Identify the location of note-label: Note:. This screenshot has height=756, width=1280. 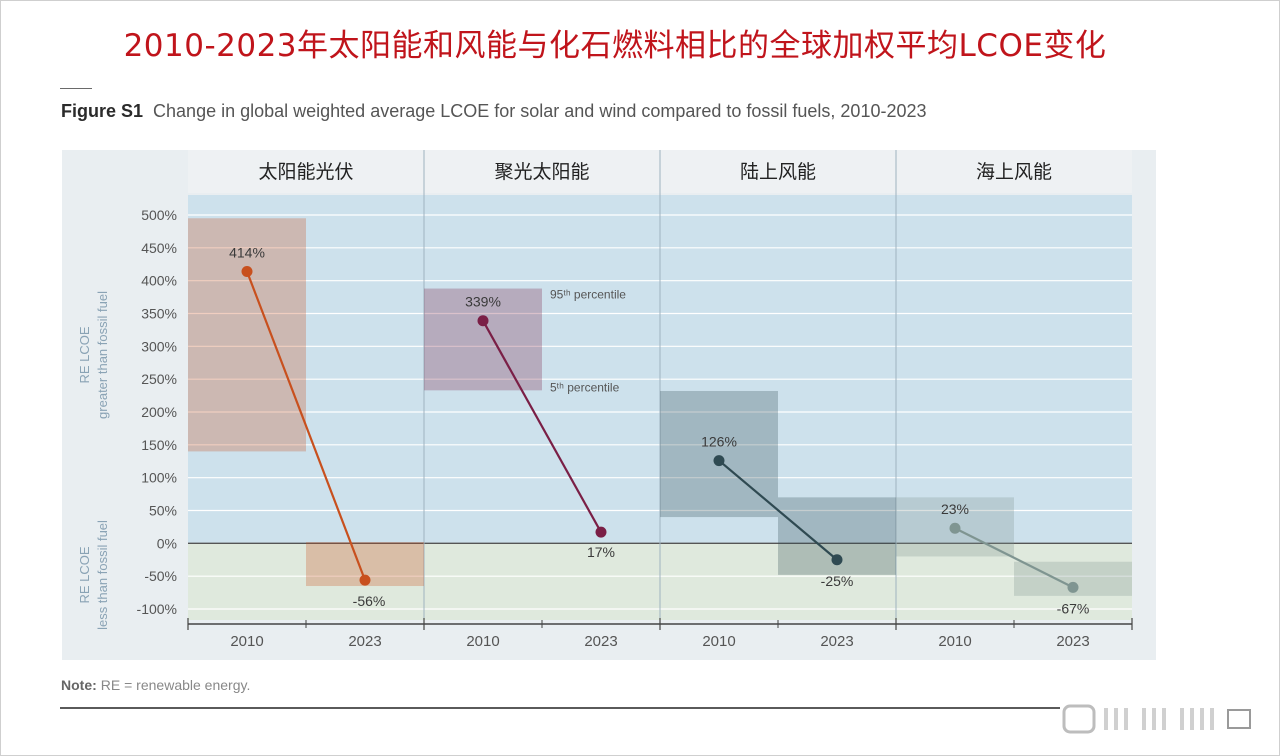
(79, 685).